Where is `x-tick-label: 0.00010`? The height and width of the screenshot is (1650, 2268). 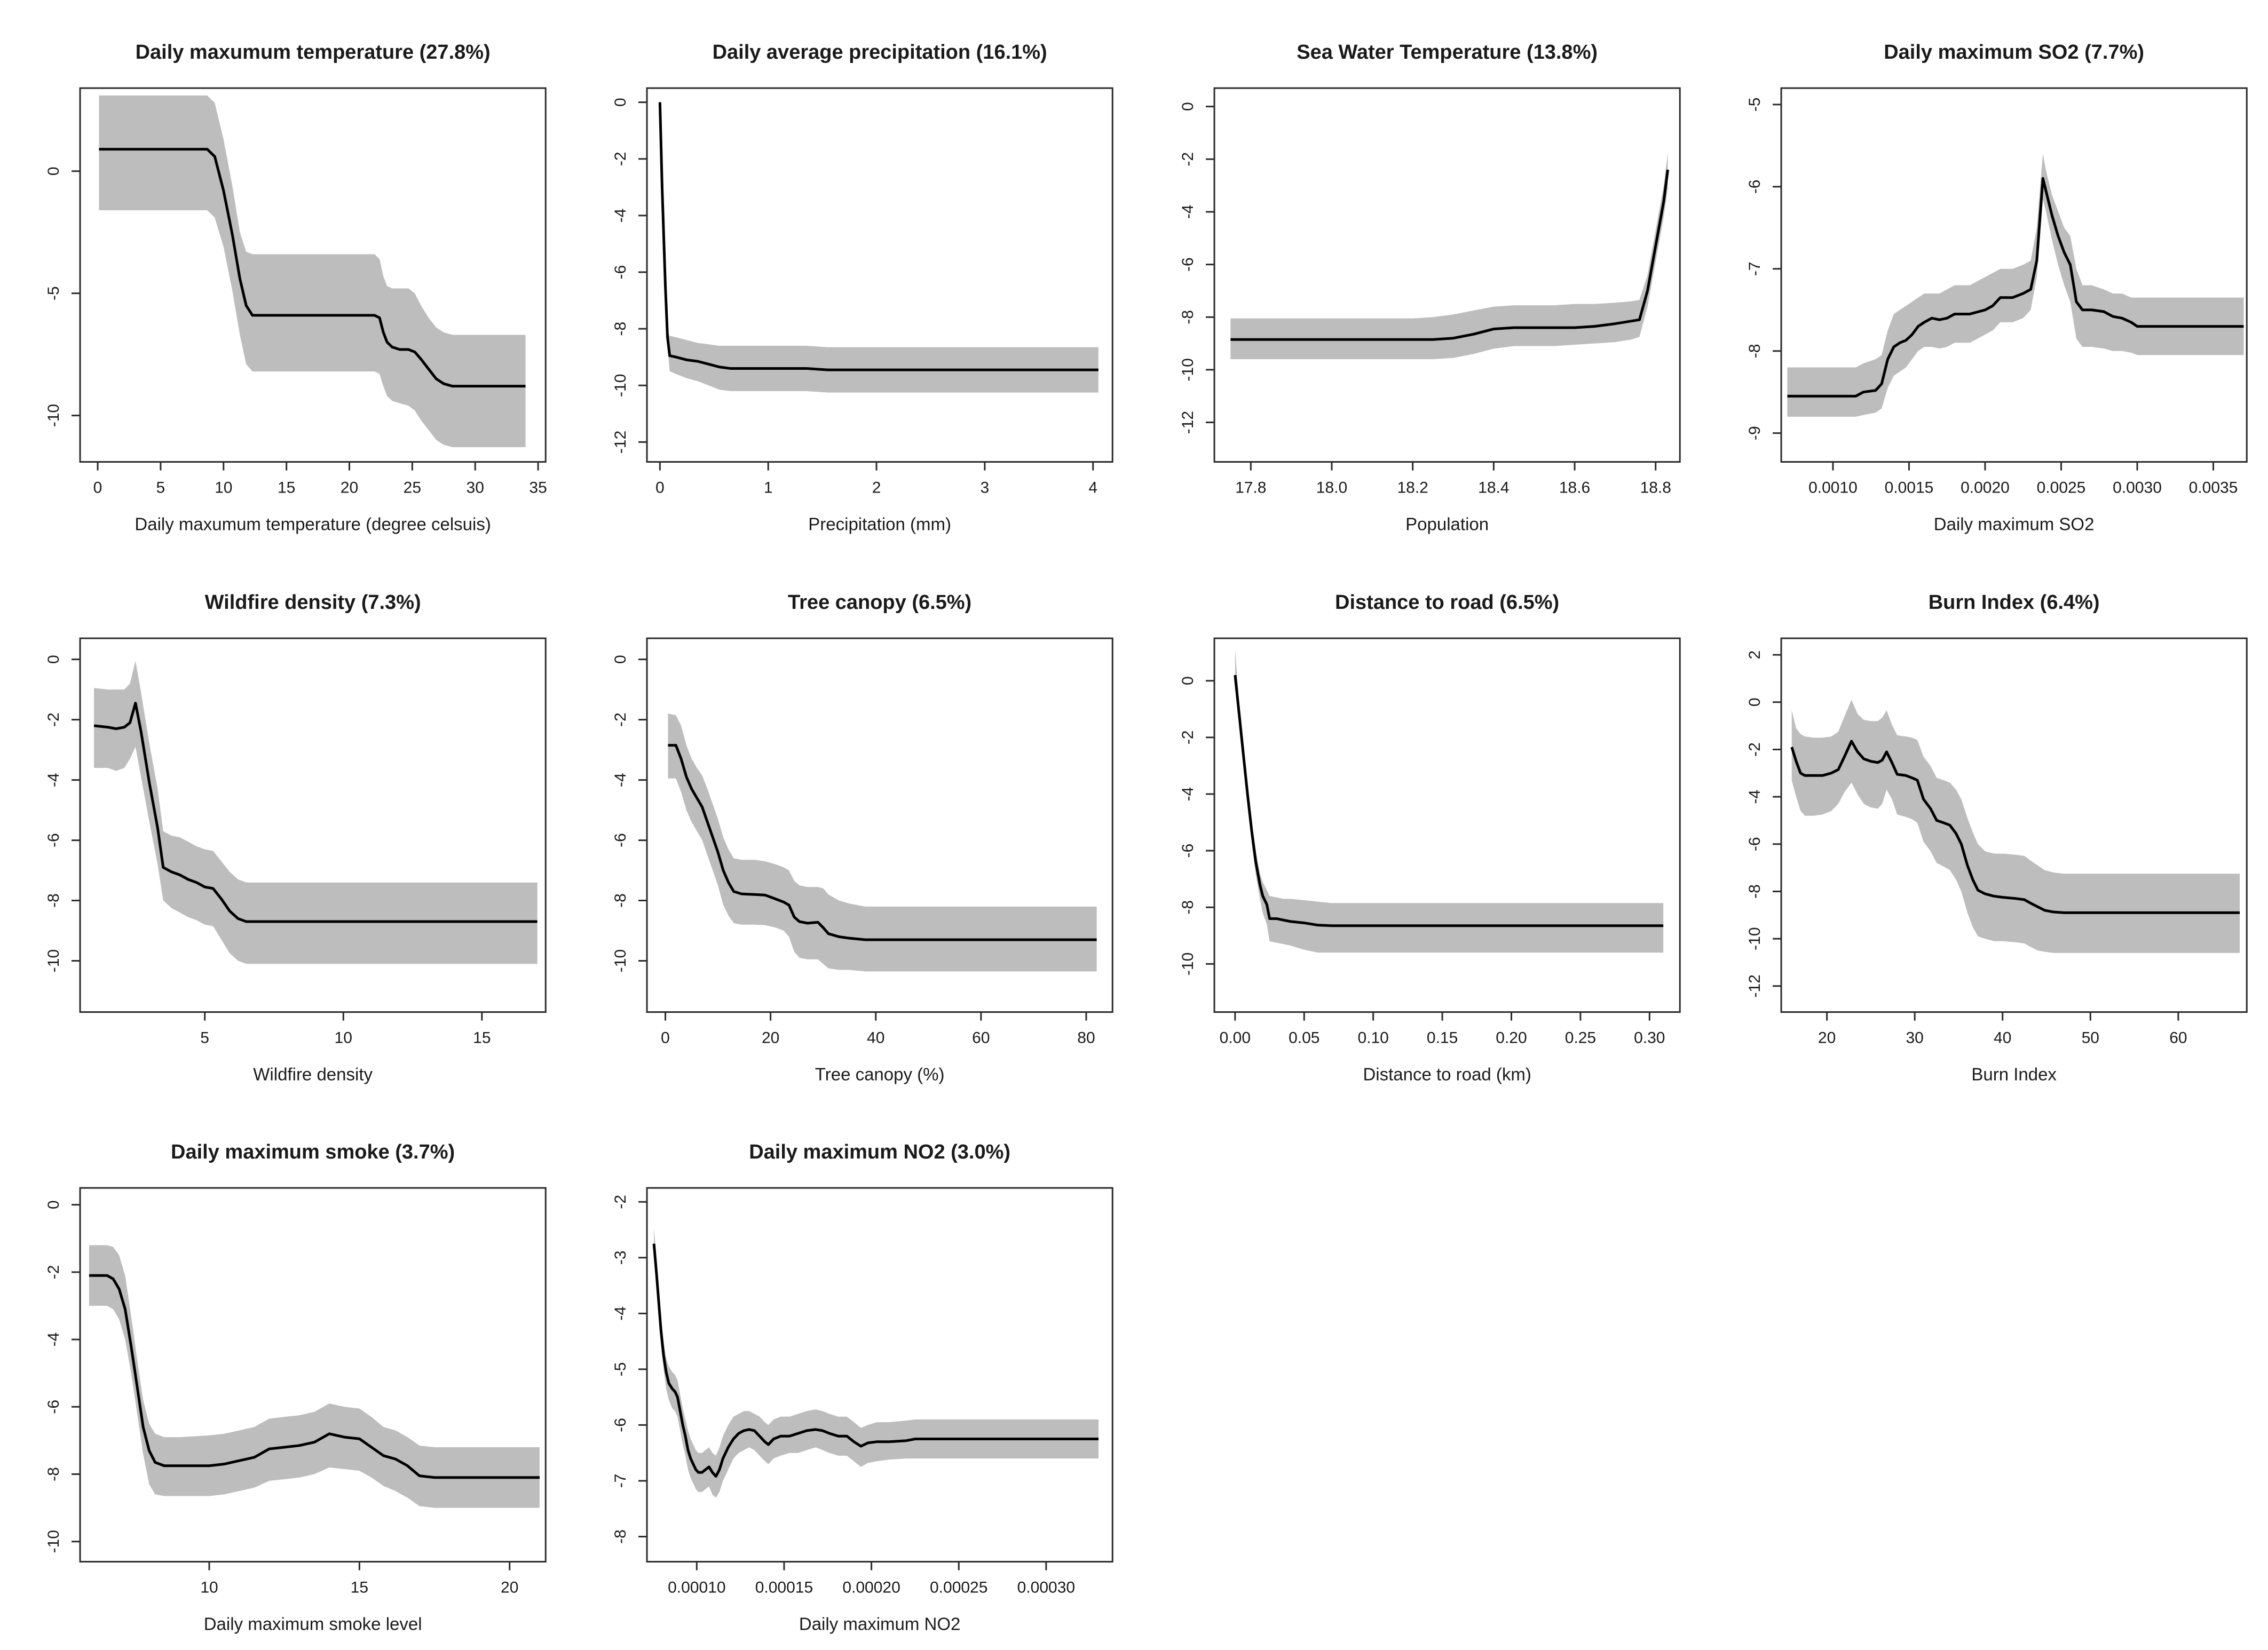 x-tick-label: 0.00010 is located at coordinates (696, 1588).